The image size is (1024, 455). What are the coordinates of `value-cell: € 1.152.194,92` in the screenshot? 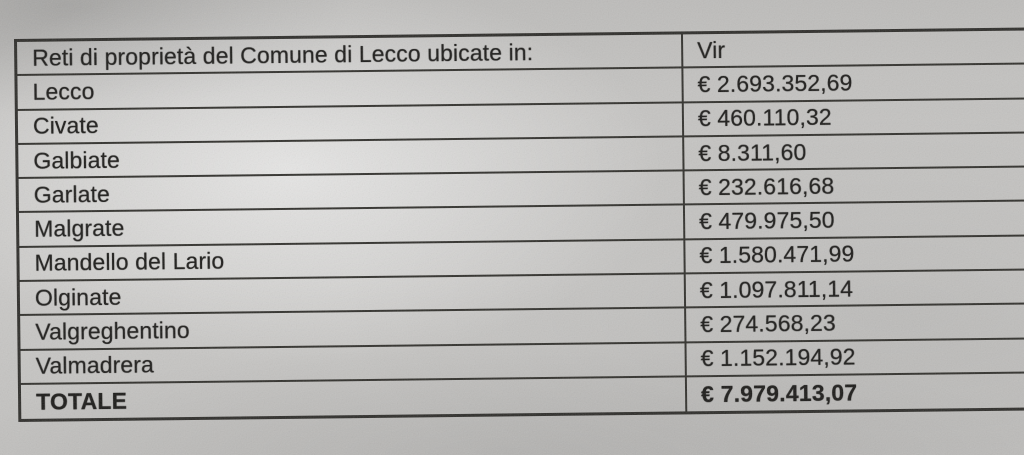 It's located at (778, 357).